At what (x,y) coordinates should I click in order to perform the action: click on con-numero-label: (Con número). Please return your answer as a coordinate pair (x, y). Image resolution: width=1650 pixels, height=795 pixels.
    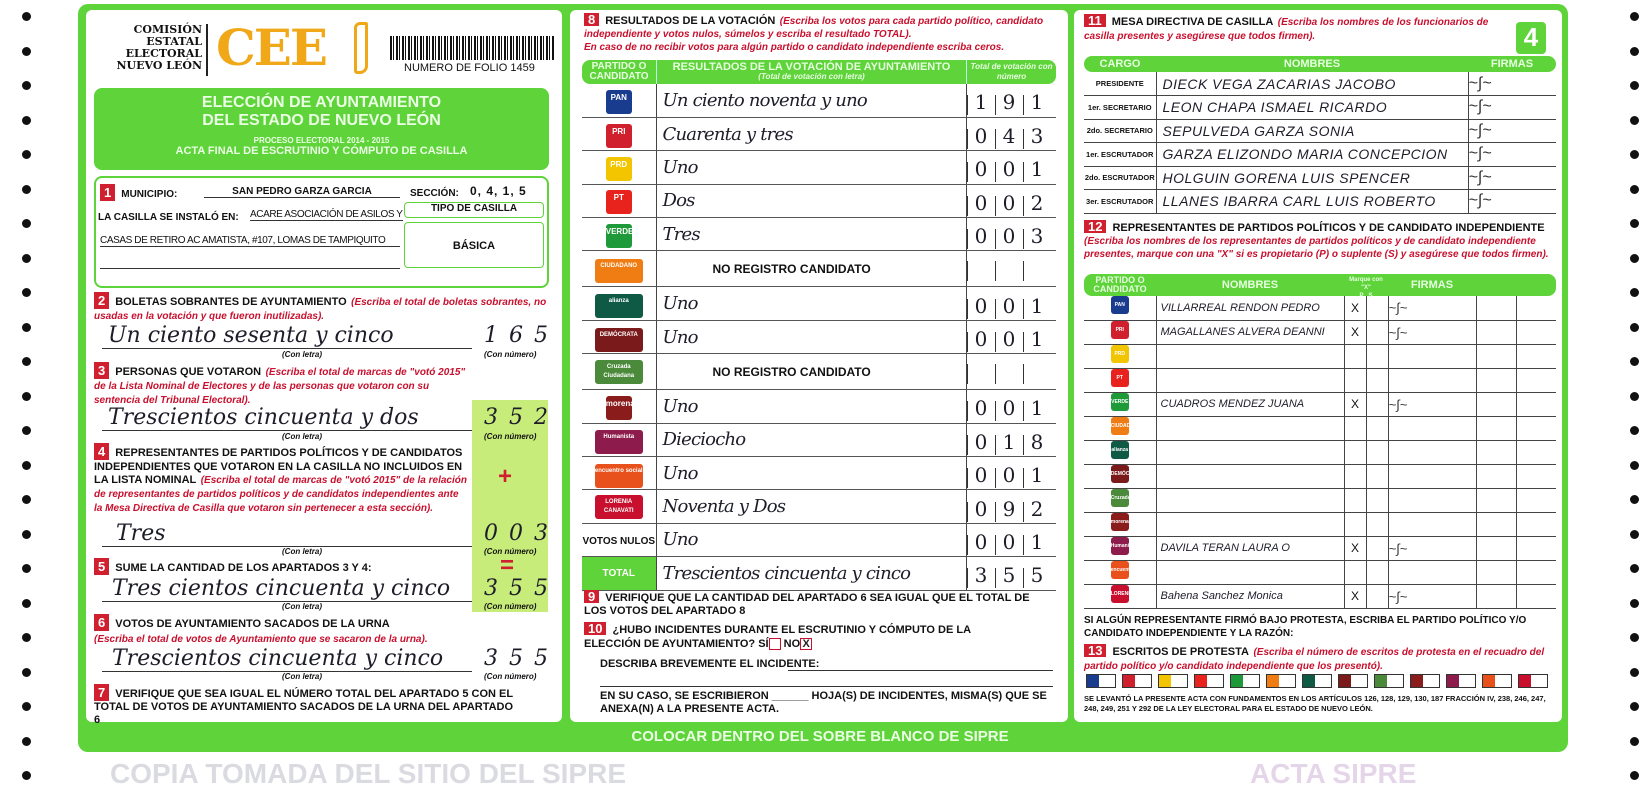
    Looking at the image, I should click on (510, 436).